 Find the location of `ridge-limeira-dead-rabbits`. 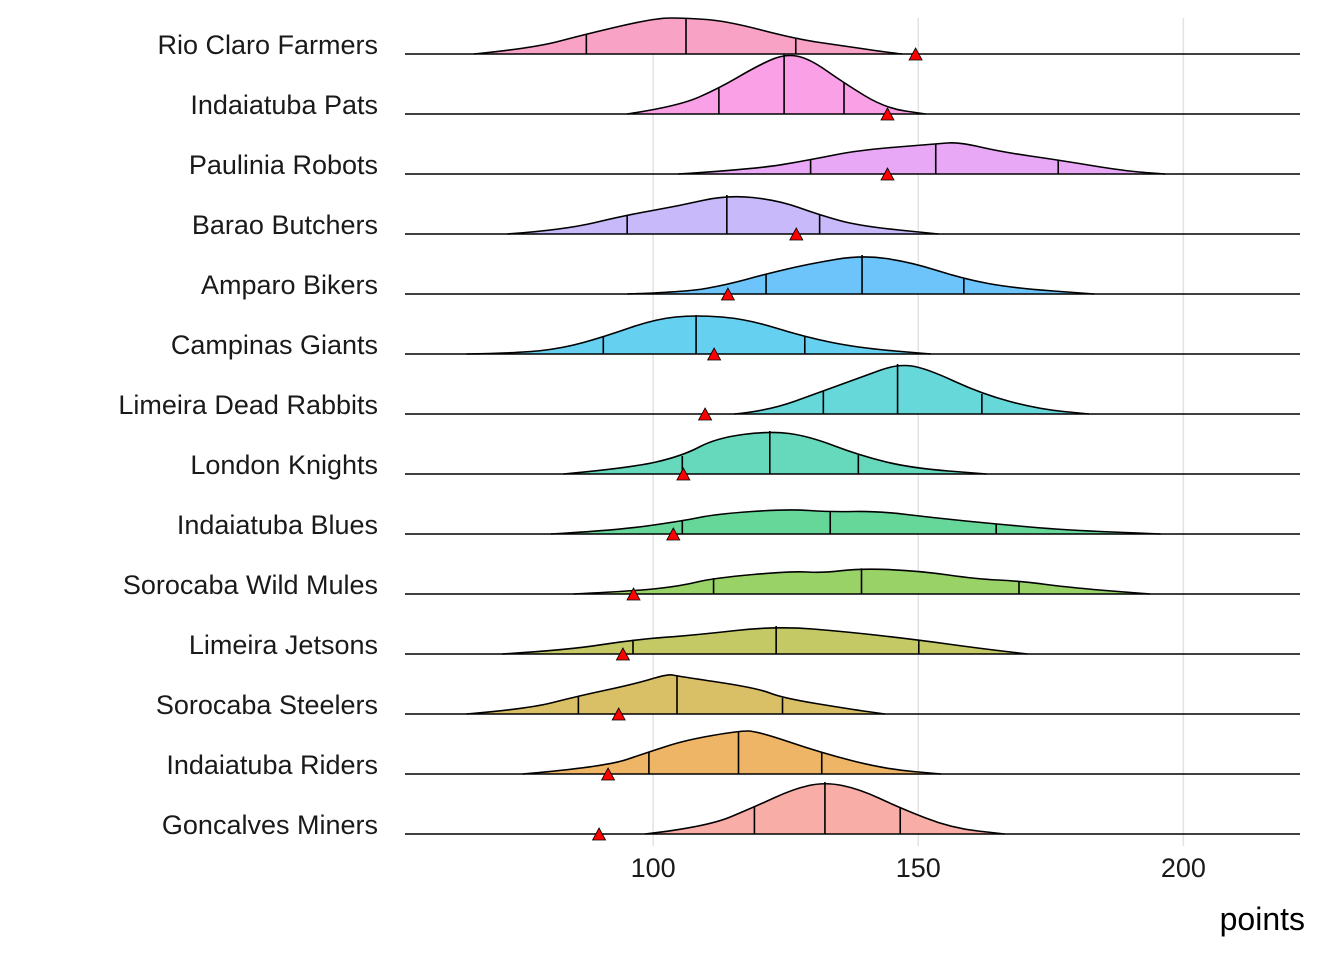

ridge-limeira-dead-rabbits is located at coordinates (852, 392).